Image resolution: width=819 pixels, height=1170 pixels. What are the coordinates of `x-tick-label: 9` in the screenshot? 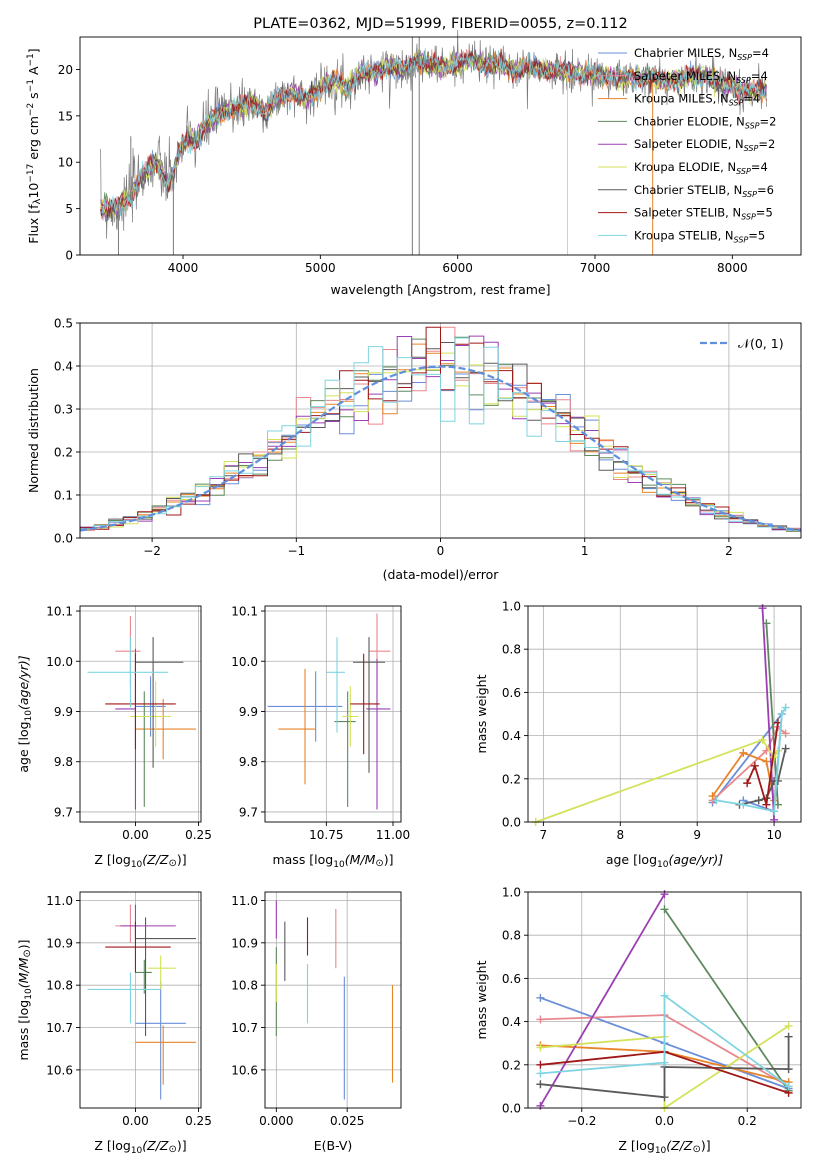 It's located at (697, 835).